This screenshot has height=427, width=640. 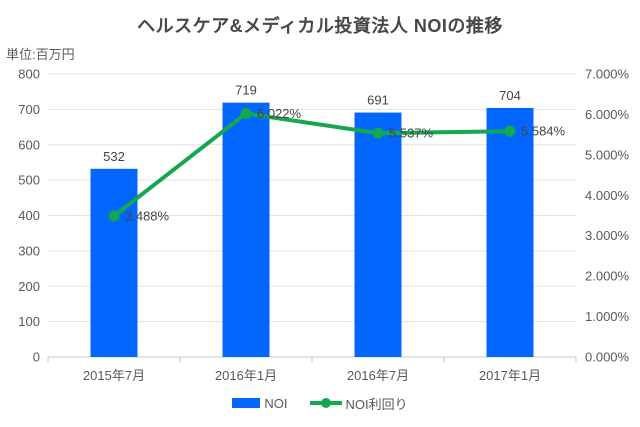 I want to click on x-axis-label: 2016年7月, so click(x=378, y=375).